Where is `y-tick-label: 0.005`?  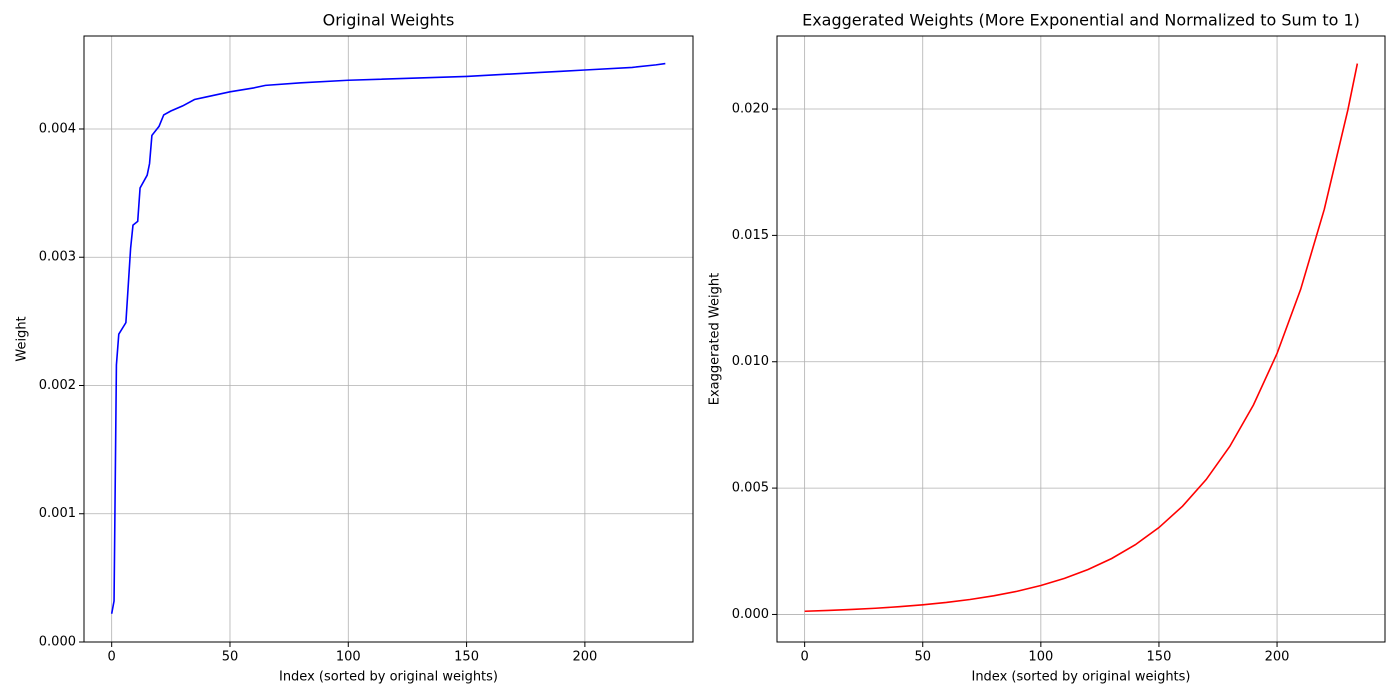 y-tick-label: 0.005 is located at coordinates (750, 488).